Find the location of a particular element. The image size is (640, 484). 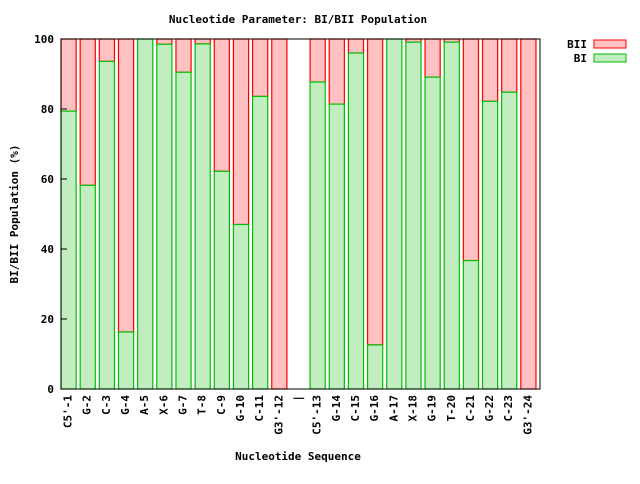

legend-label-bii: BII is located at coordinates (577, 44).